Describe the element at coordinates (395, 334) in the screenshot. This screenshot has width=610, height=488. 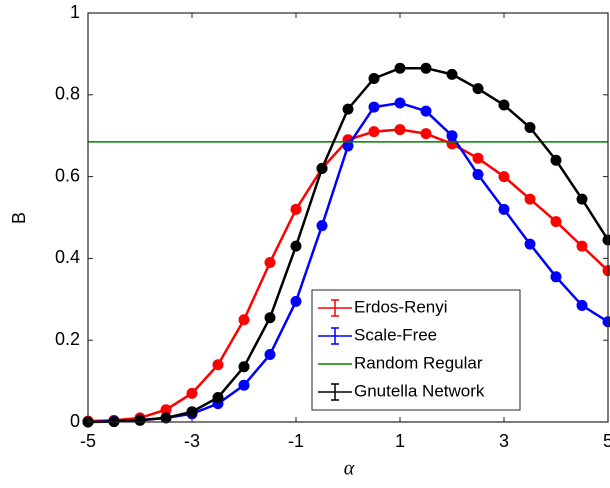
I see `legend-label: Scale-Free` at that location.